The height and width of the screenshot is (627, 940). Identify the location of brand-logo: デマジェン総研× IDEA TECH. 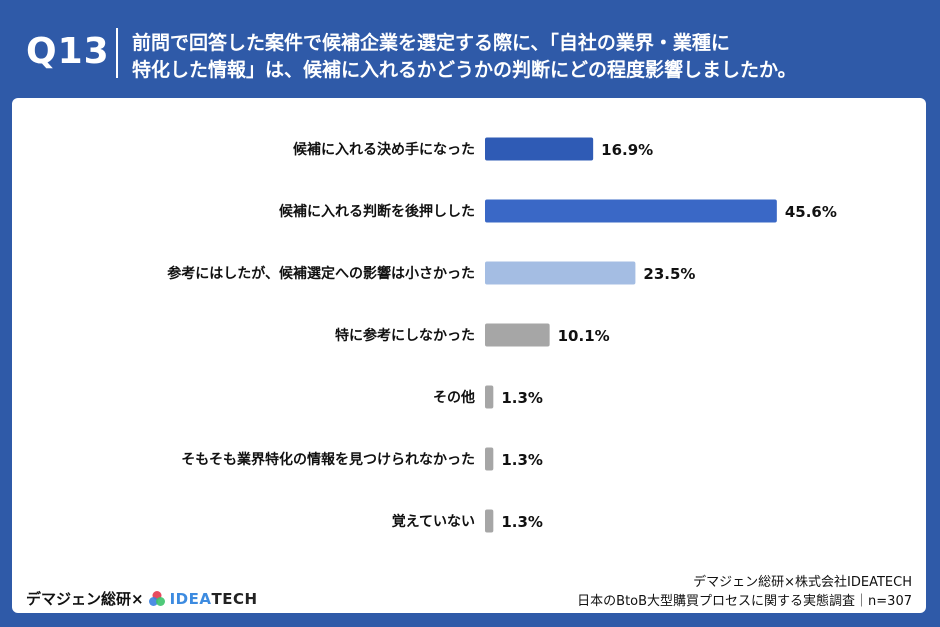
(142, 598).